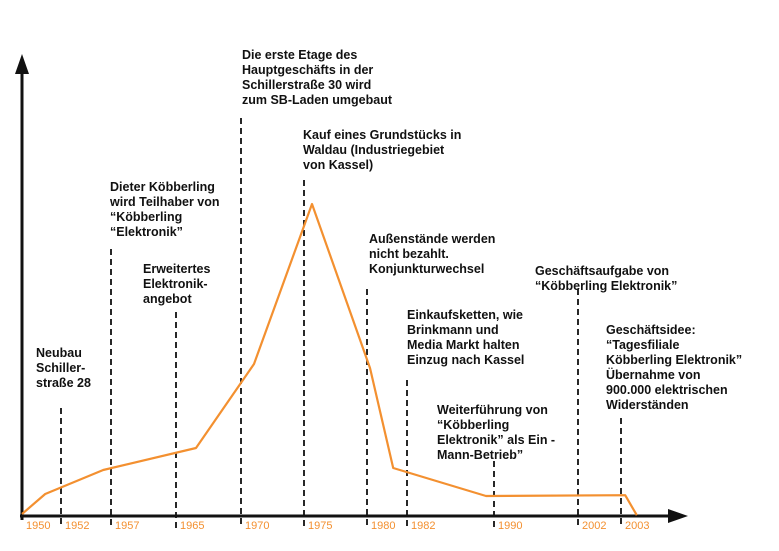  What do you see at coordinates (382, 135) in the screenshot?
I see `annotation-line: Kauf eines Grundstücks in` at bounding box center [382, 135].